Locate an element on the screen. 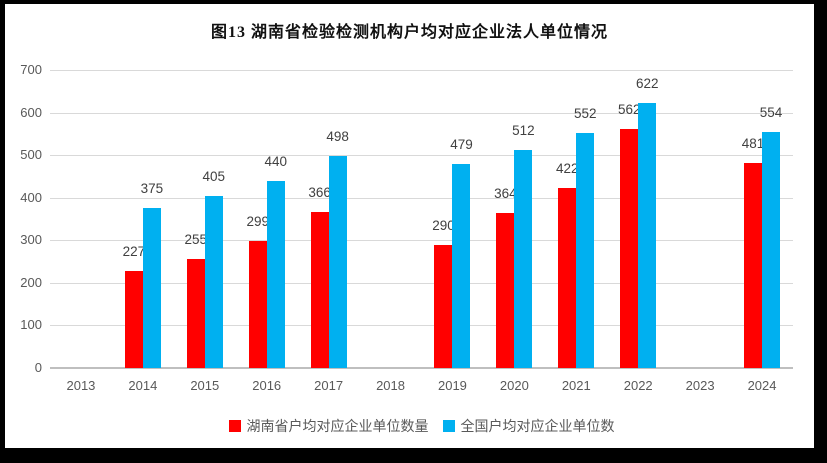 Image resolution: width=827 pixels, height=463 pixels. chart-title: 图13 湖南省检验检测机构户均对应企业法人单位情况 is located at coordinates (409, 32).